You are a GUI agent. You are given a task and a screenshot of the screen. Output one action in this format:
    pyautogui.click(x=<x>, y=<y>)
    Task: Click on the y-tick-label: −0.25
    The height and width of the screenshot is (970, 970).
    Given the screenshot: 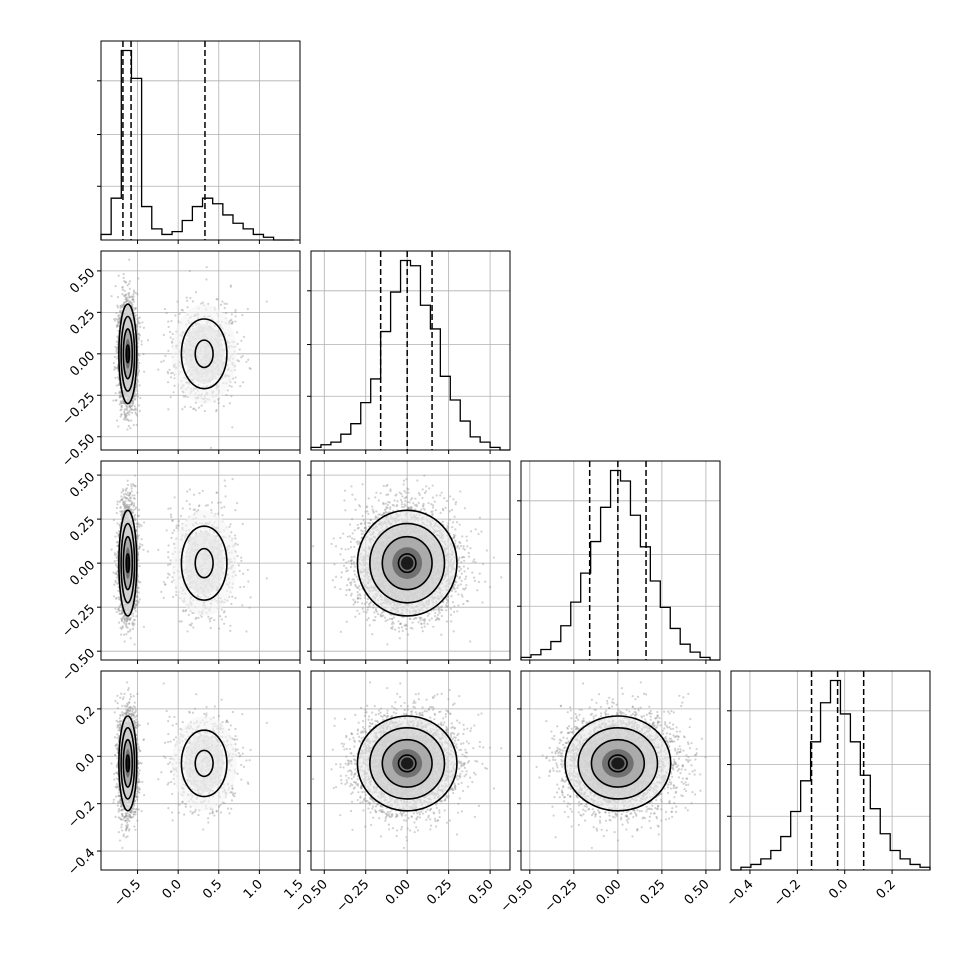 What is the action you would take?
    pyautogui.click(x=79, y=409)
    